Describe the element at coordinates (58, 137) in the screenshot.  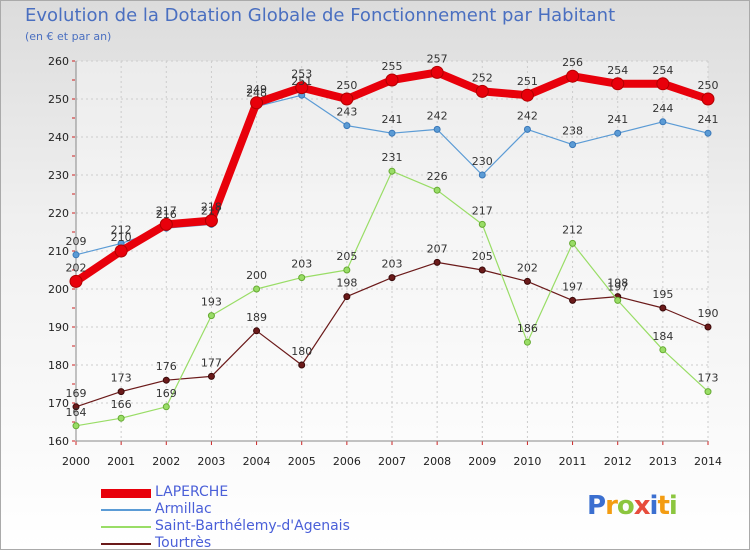
I see `y-tick-label: 240` at that location.